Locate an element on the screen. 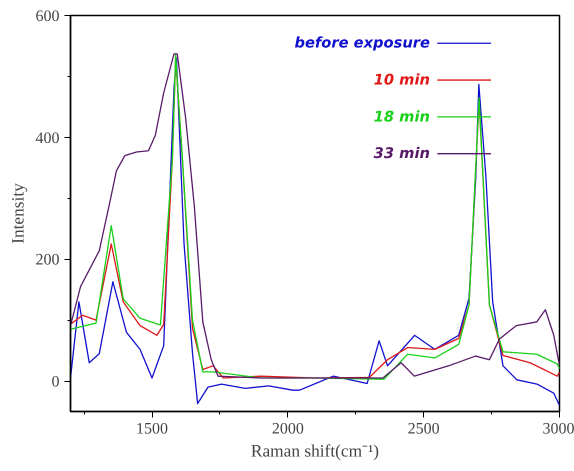  y-tick-label: 600 is located at coordinates (48, 16).